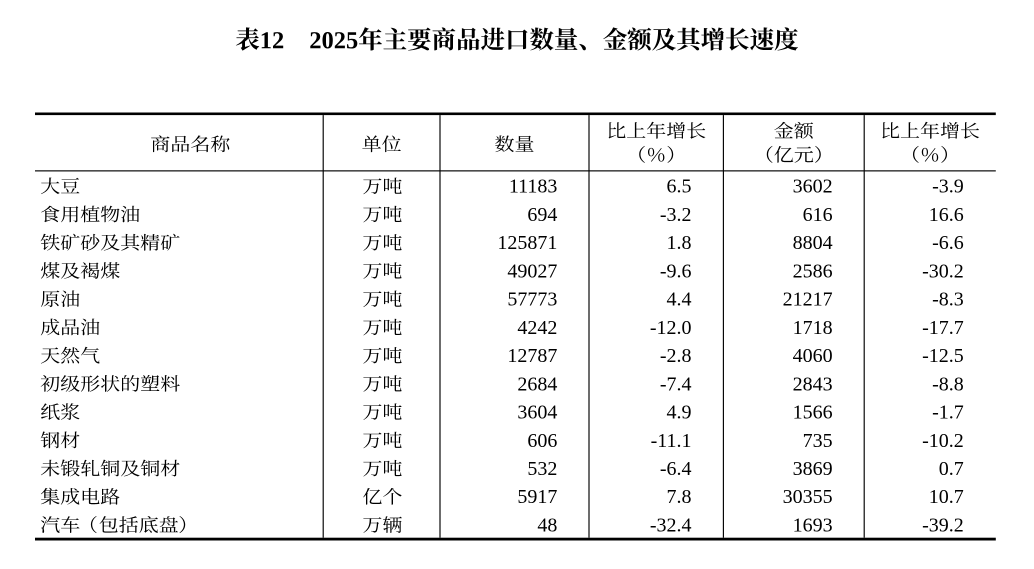 The height and width of the screenshot is (569, 1034). What do you see at coordinates (679, 413) in the screenshot?
I see `svg-text: 4.9` at bounding box center [679, 413].